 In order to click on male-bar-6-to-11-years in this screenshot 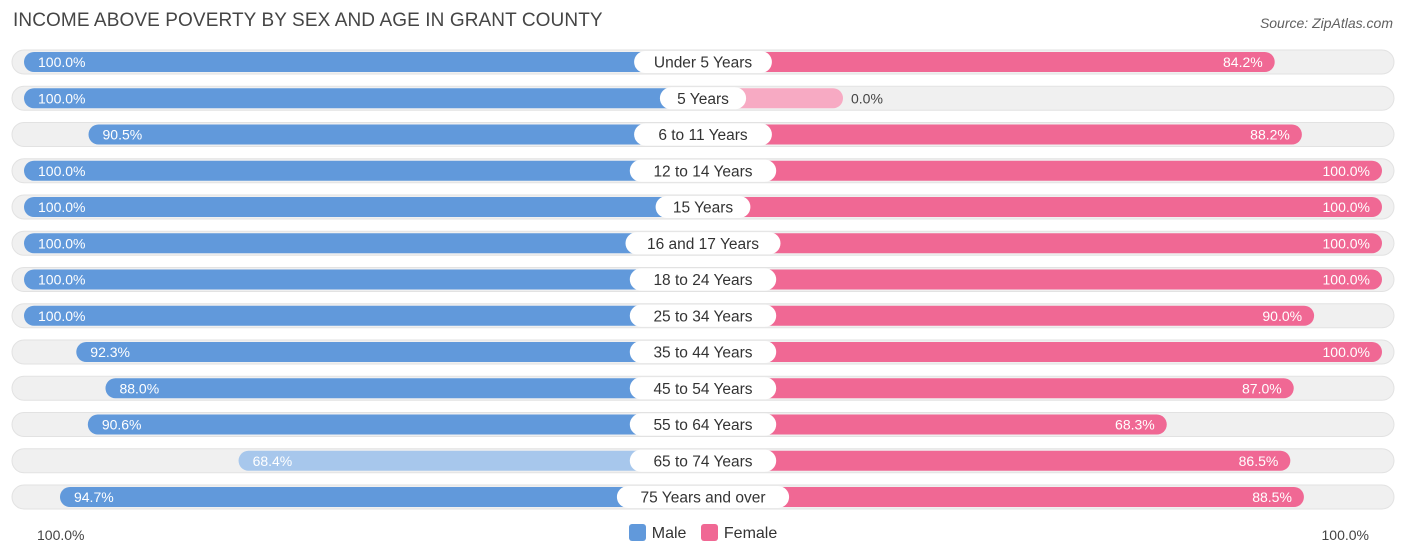, I will do `click(395, 134)`.